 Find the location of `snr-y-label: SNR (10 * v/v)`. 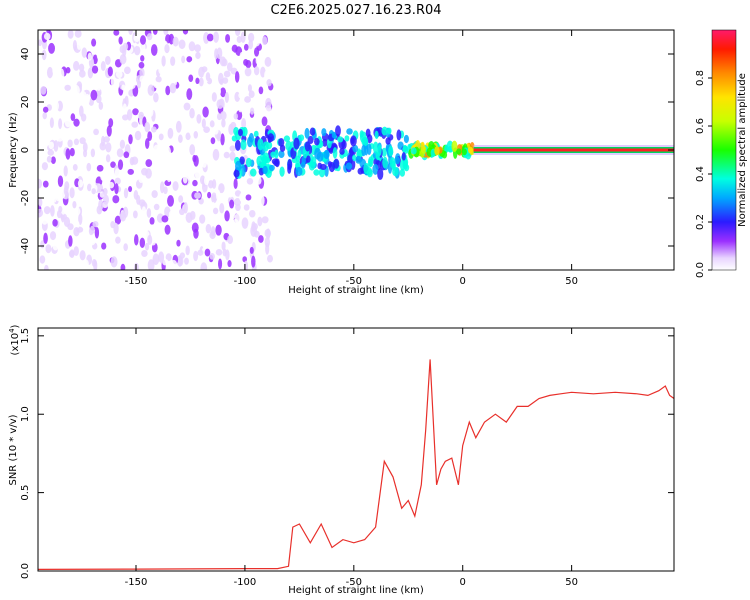

snr-y-label: SNR (10 * v/v) is located at coordinates (13, 449).